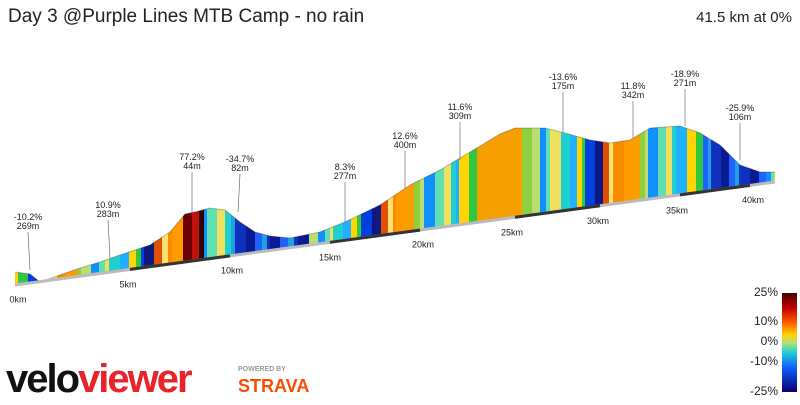 The height and width of the screenshot is (405, 800). Describe the element at coordinates (405, 145) in the screenshot. I see `annotation-length: 400m` at that location.